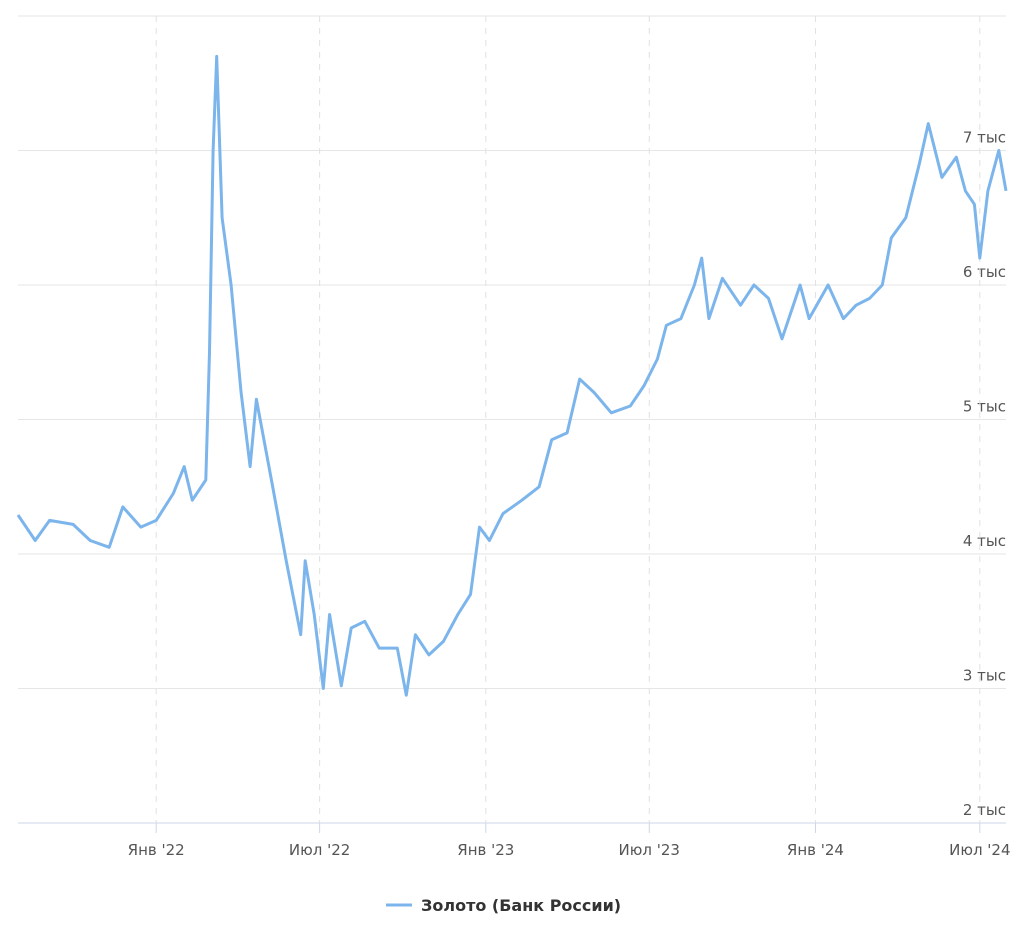 Image resolution: width=1024 pixels, height=939 pixels. What do you see at coordinates (984, 676) in the screenshot?
I see `y-tick-label: 3 тыс` at bounding box center [984, 676].